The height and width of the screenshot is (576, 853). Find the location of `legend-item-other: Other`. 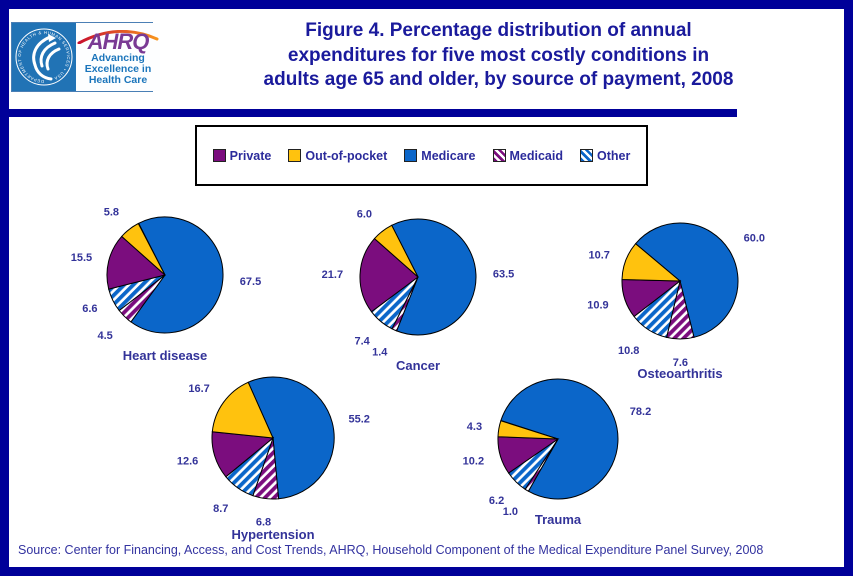

legend-item-other: Other is located at coordinates (605, 156).